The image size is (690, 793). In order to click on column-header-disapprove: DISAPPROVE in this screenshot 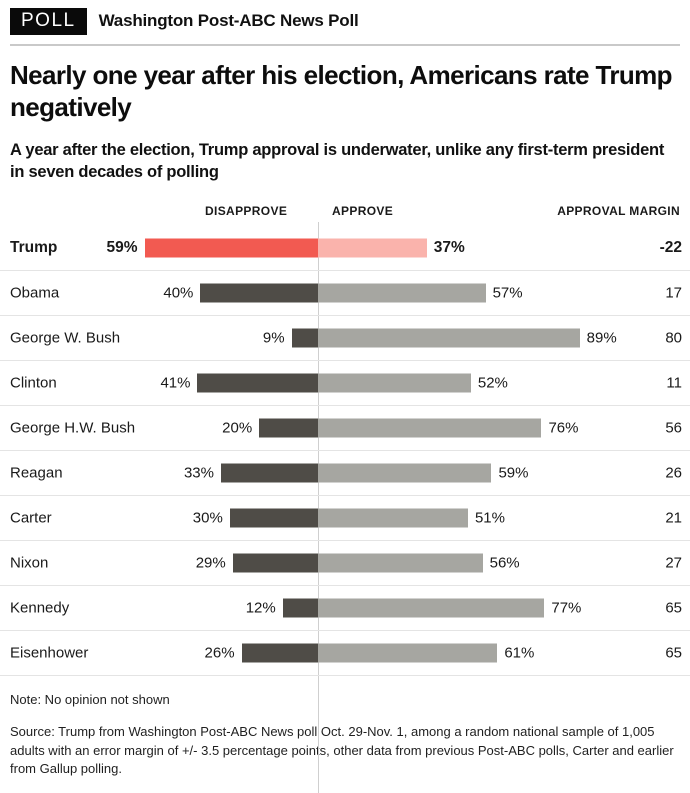, I will do `click(246, 210)`.